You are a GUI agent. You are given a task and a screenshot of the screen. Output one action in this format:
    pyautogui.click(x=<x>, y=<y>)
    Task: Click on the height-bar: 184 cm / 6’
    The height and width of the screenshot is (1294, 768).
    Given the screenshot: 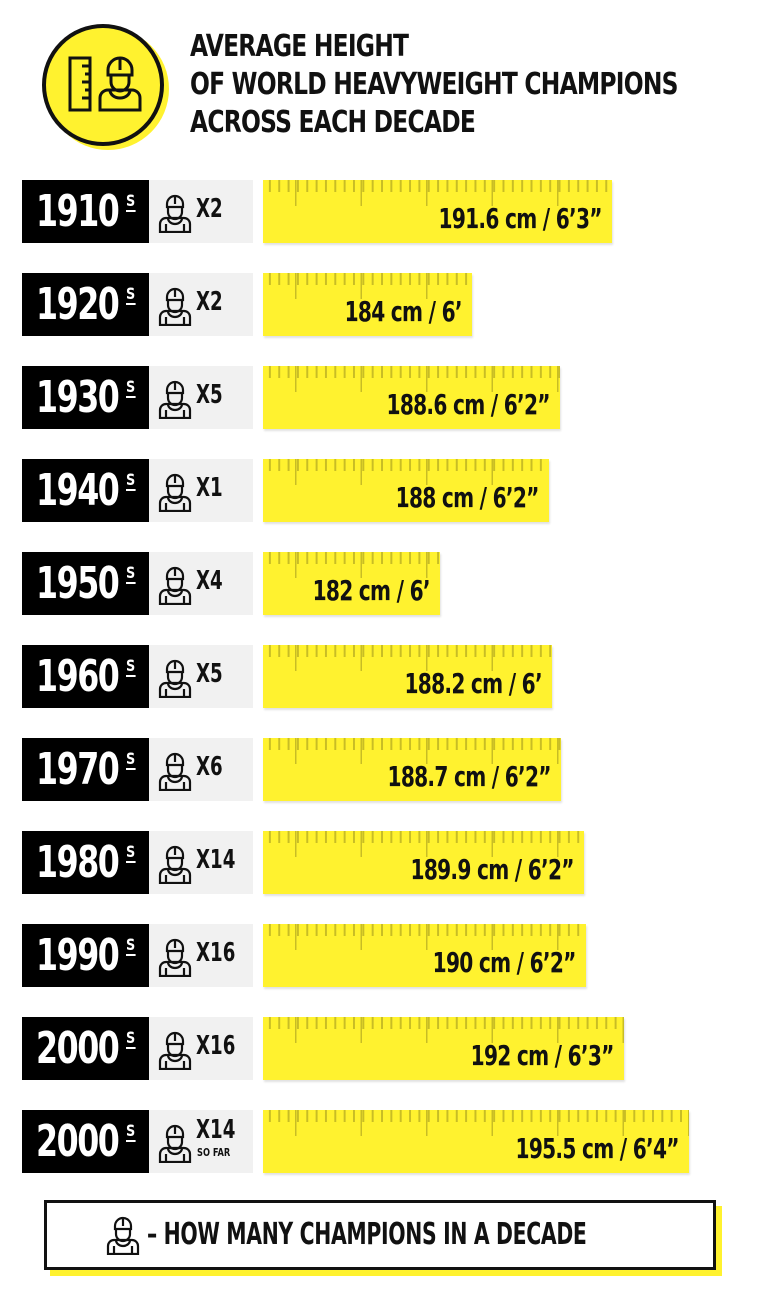 What is the action you would take?
    pyautogui.click(x=367, y=304)
    